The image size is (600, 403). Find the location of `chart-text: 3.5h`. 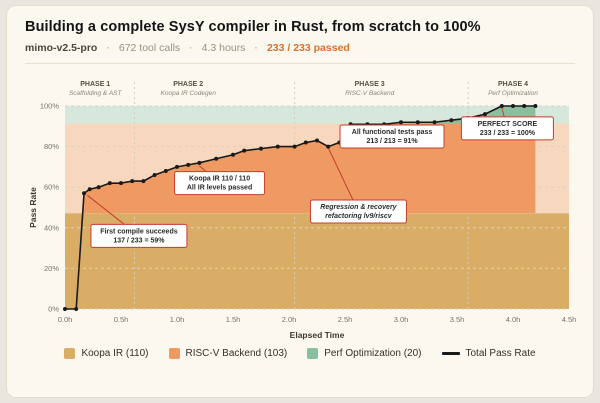

chart-text: 3.5h is located at coordinates (457, 319).